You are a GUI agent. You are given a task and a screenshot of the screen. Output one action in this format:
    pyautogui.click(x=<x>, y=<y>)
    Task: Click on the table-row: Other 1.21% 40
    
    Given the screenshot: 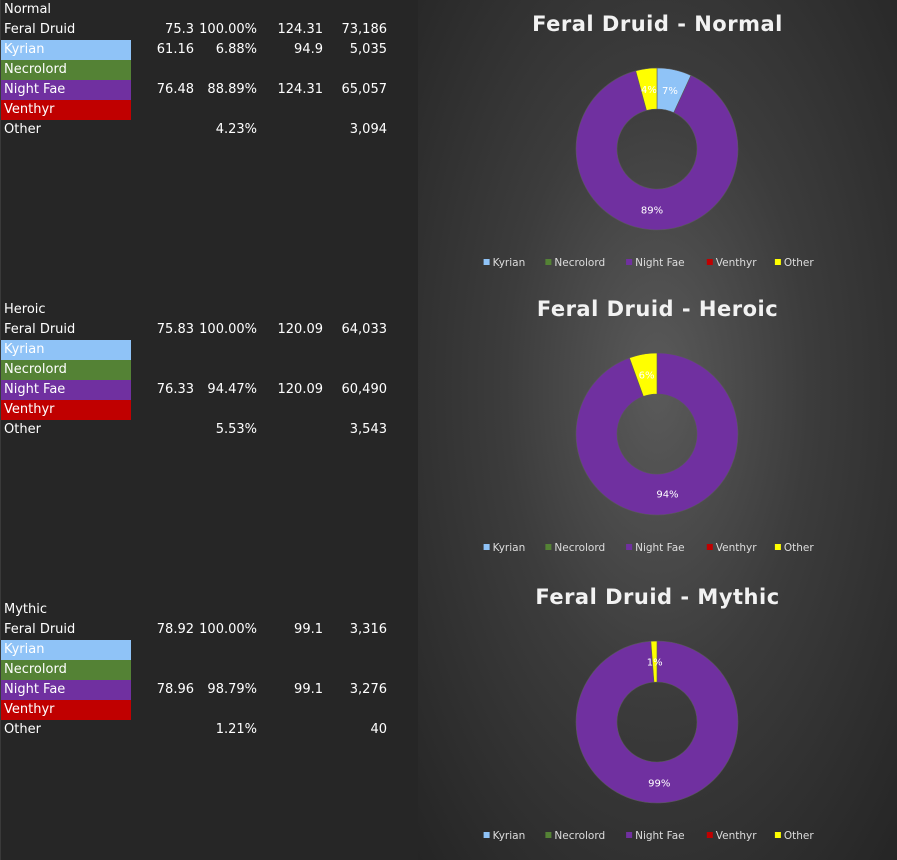 What is the action you would take?
    pyautogui.click(x=210, y=730)
    